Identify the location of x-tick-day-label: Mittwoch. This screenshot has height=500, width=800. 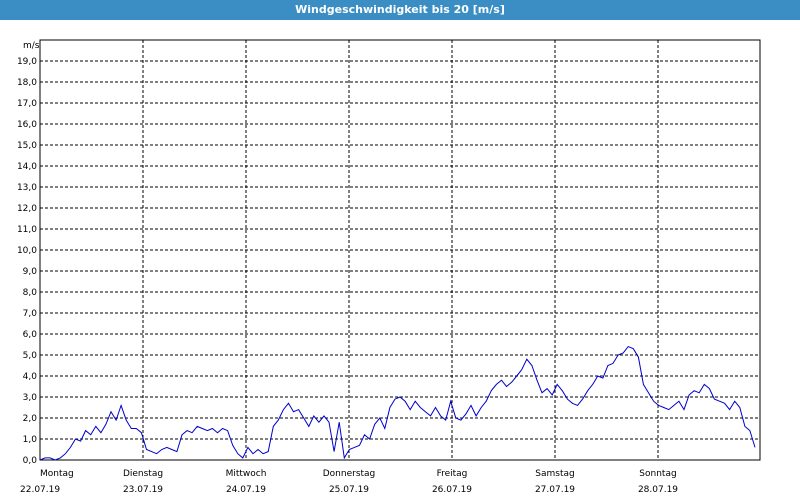
(246, 474).